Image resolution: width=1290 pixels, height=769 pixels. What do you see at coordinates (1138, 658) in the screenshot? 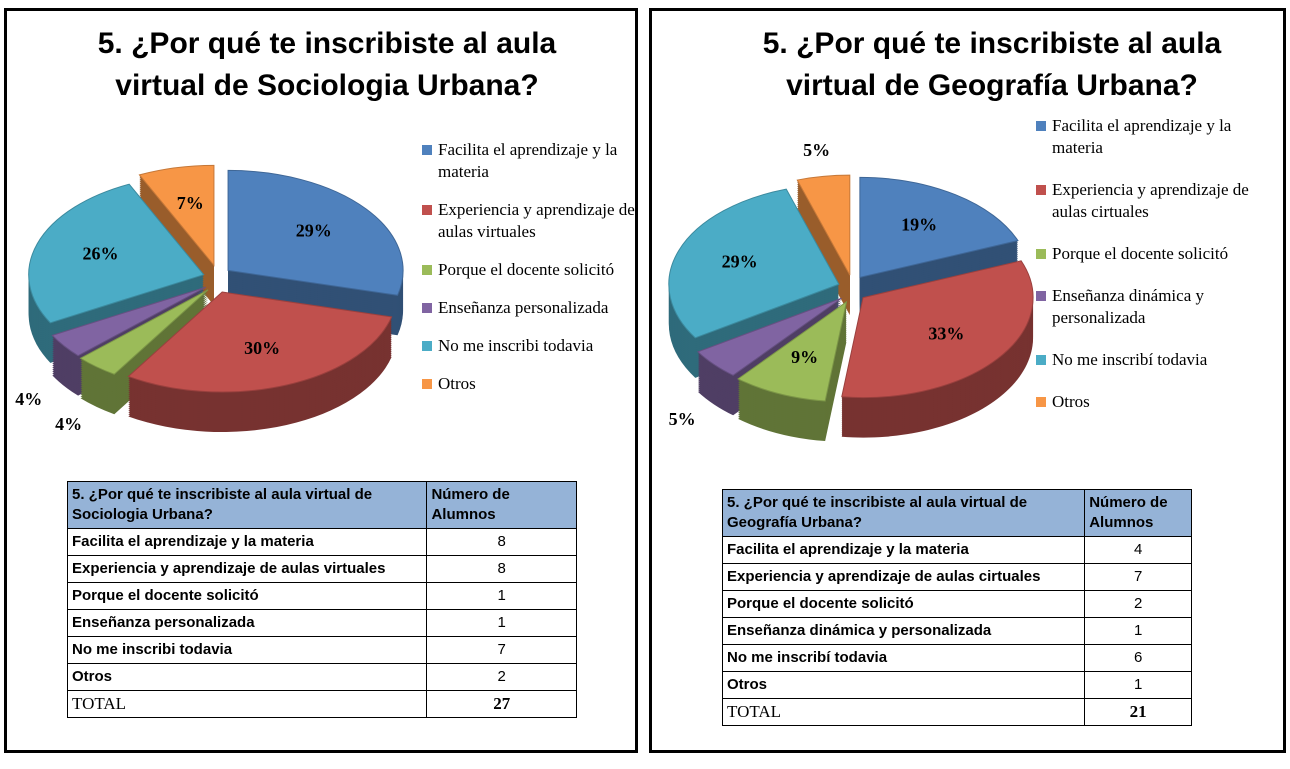
I see `count-cell: 6` at bounding box center [1138, 658].